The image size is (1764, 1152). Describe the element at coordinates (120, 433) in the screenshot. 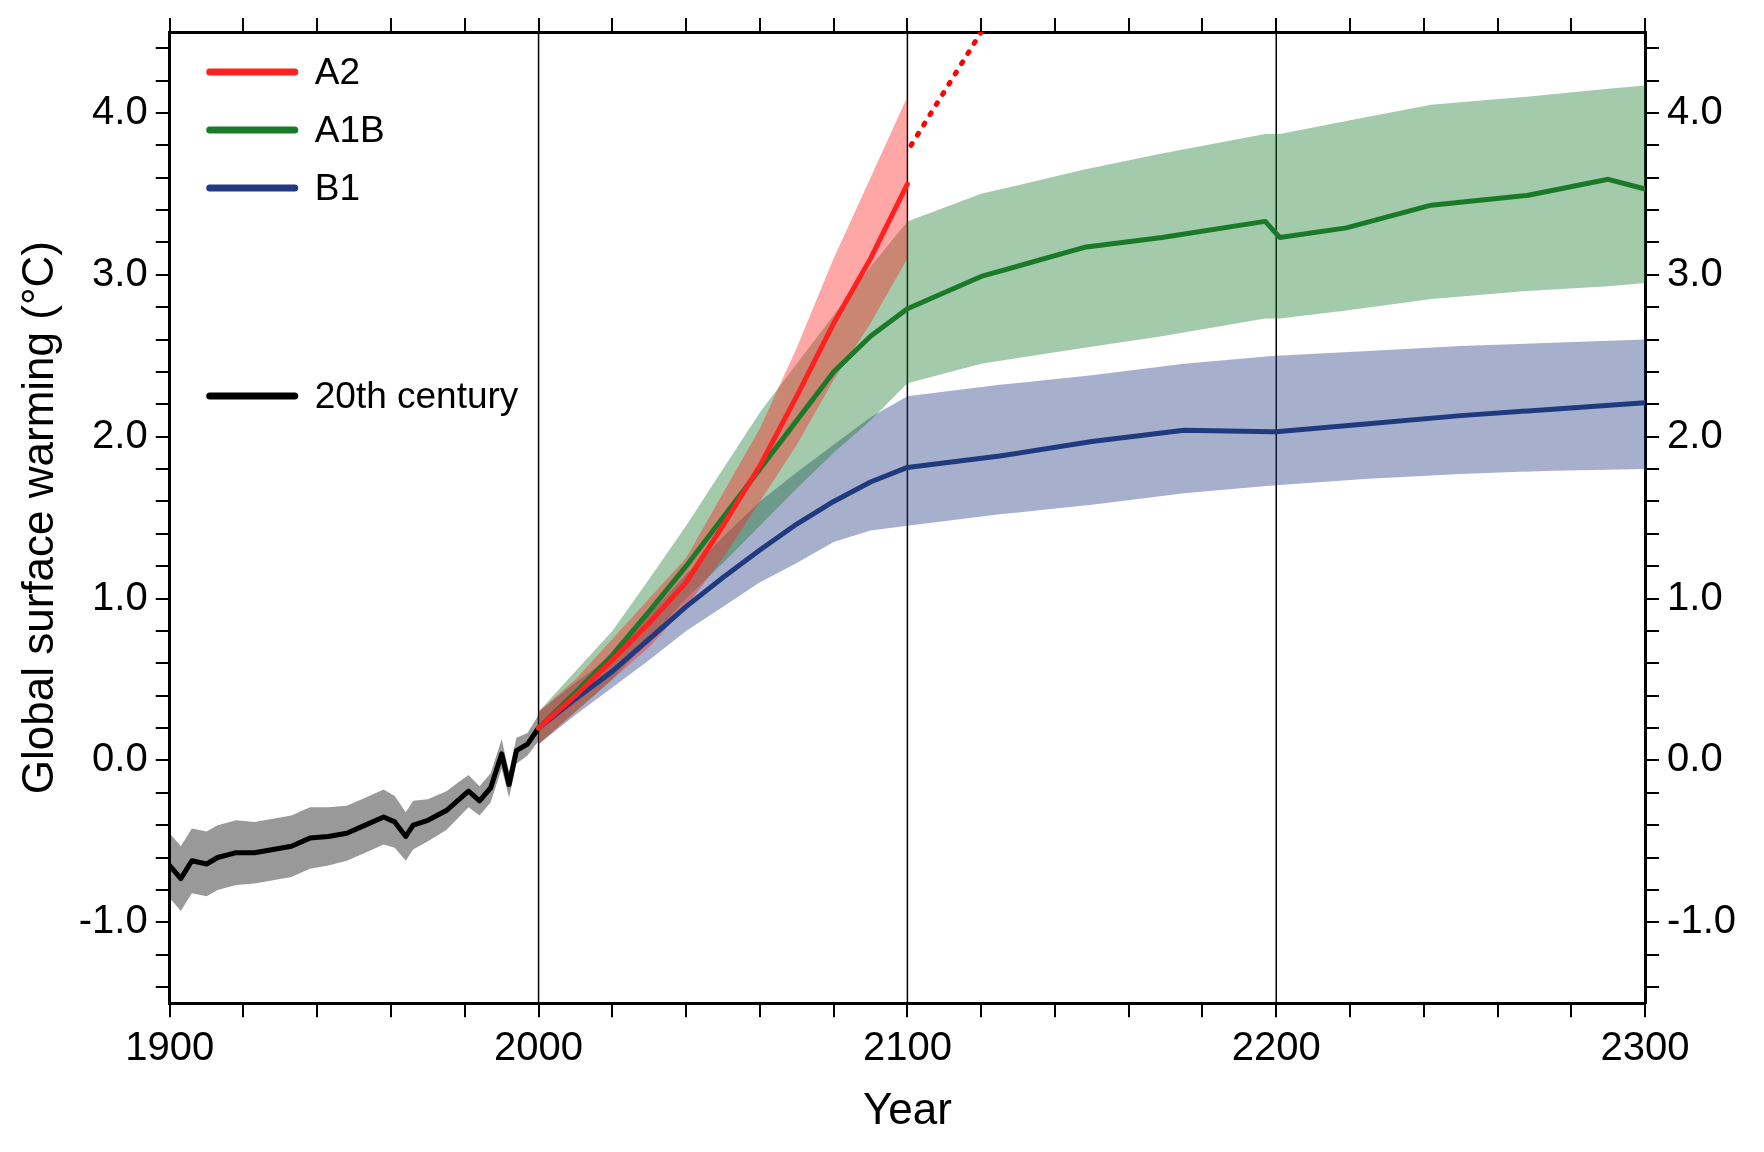

I see `y-tick-label: 2.0` at that location.